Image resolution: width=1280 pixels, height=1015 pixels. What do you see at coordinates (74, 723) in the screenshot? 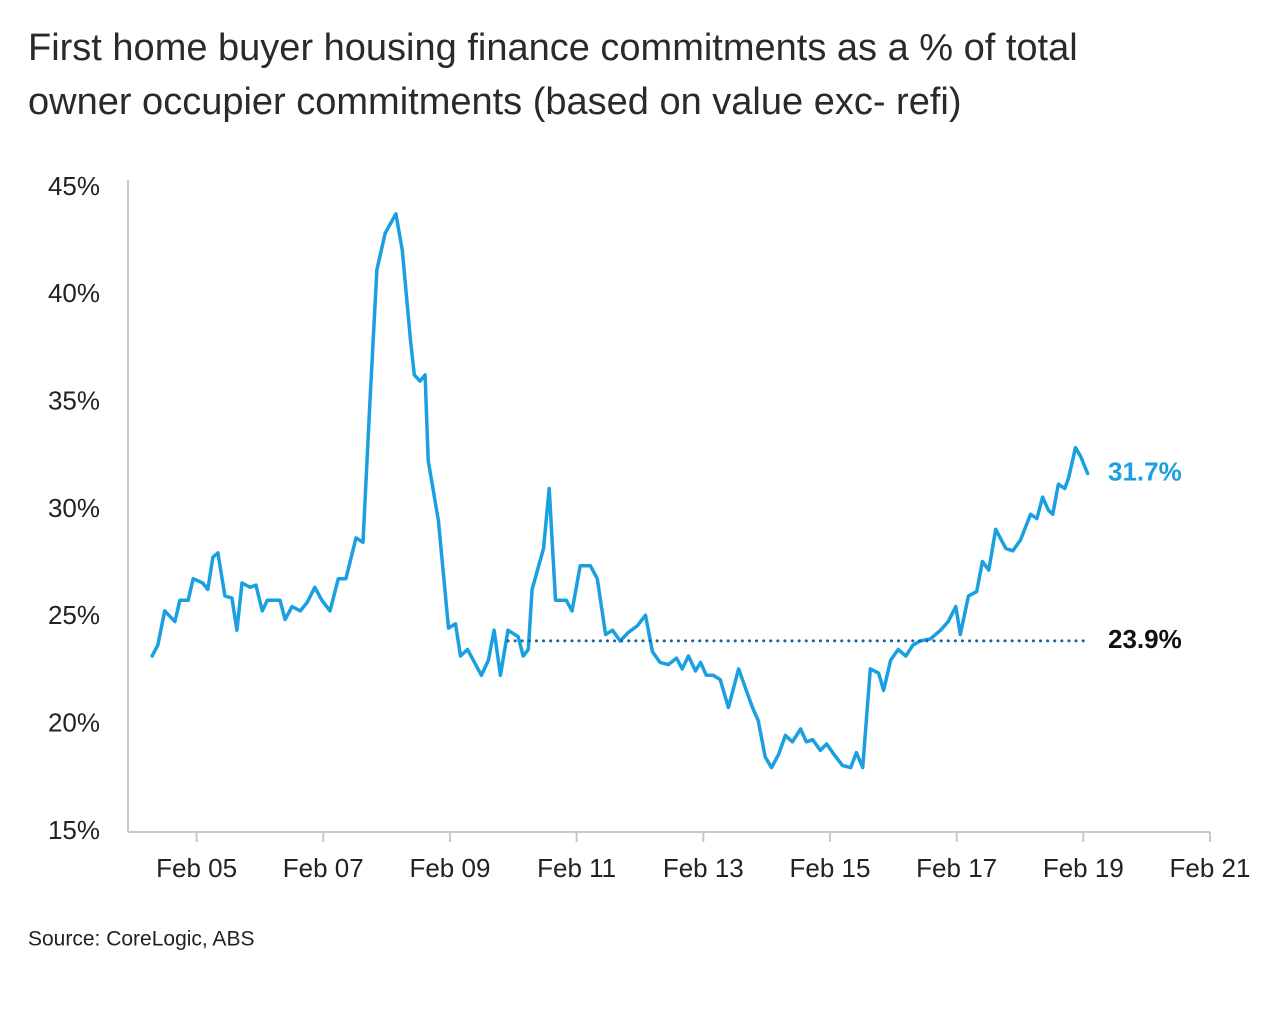
I see `y-tick-label: 20%` at bounding box center [74, 723].